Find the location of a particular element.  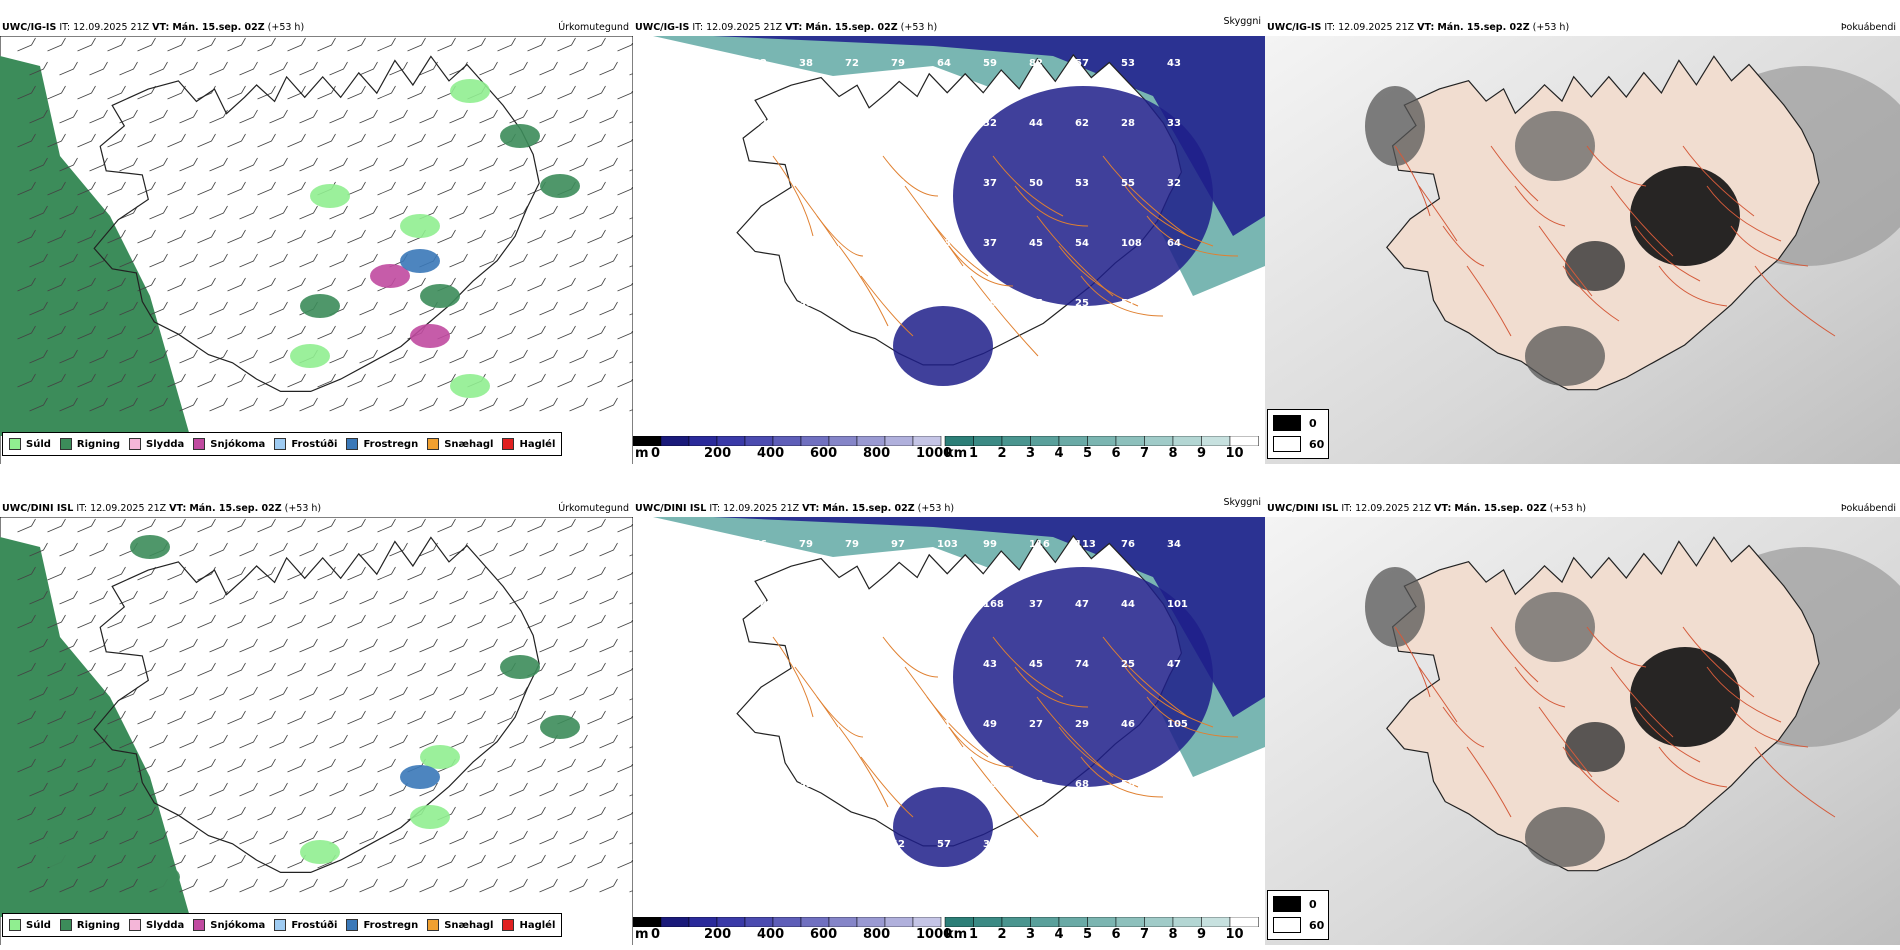

legend-label: Frostregn is located at coordinates (391, 444).